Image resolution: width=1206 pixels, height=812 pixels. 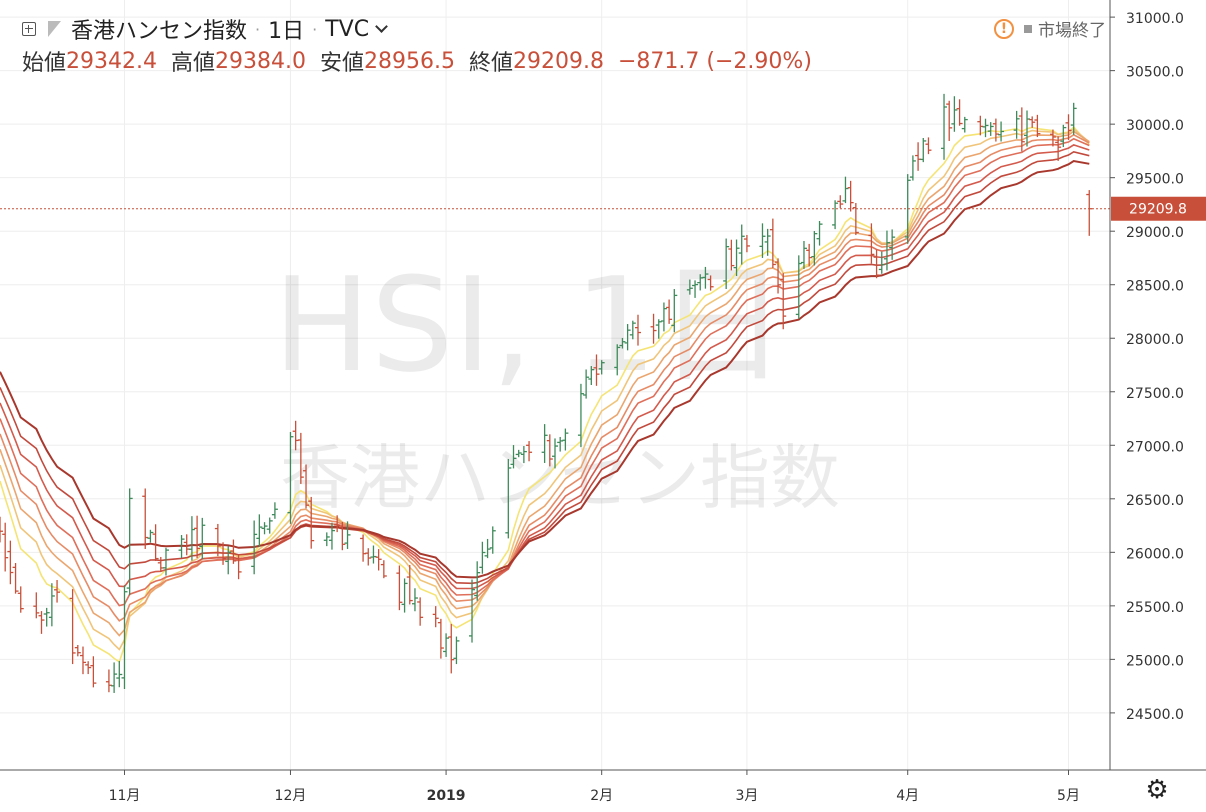 What do you see at coordinates (381, 26) in the screenshot?
I see `chevron-down-icon` at bounding box center [381, 26].